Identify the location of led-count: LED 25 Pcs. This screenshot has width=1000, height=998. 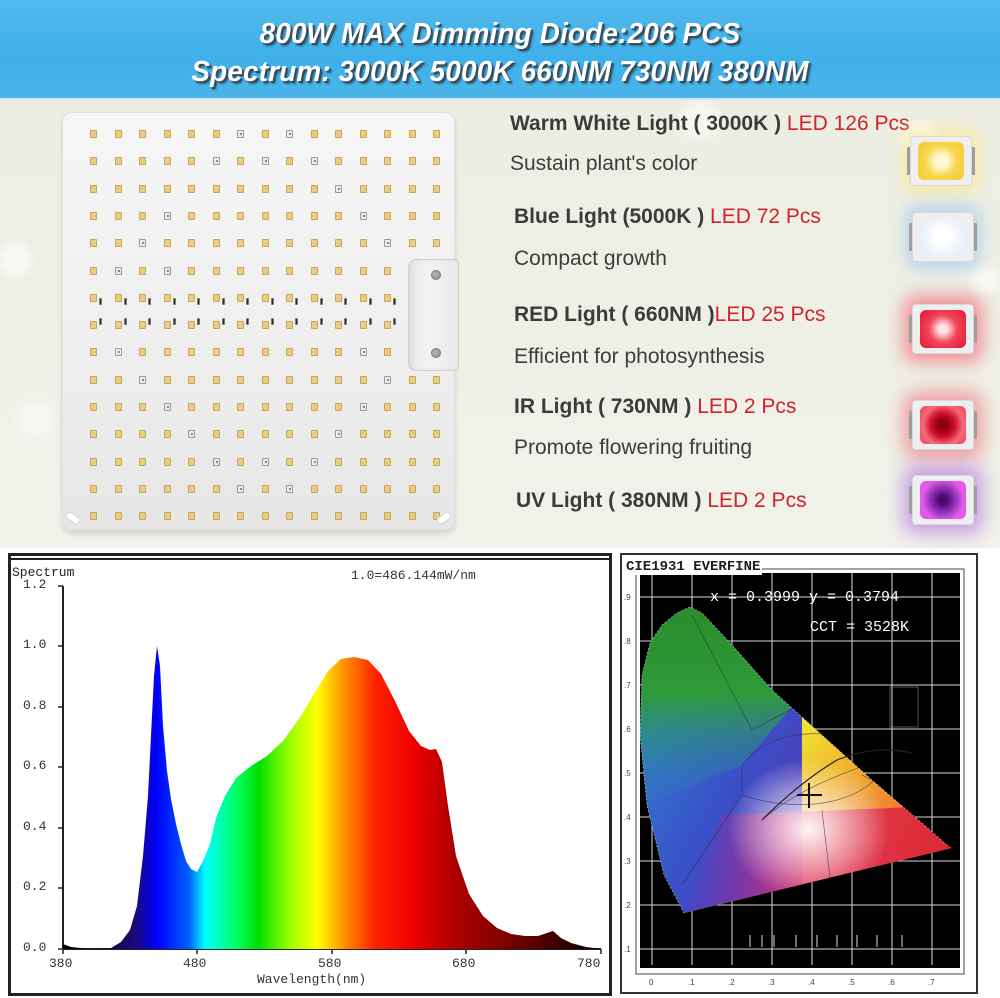
(770, 314).